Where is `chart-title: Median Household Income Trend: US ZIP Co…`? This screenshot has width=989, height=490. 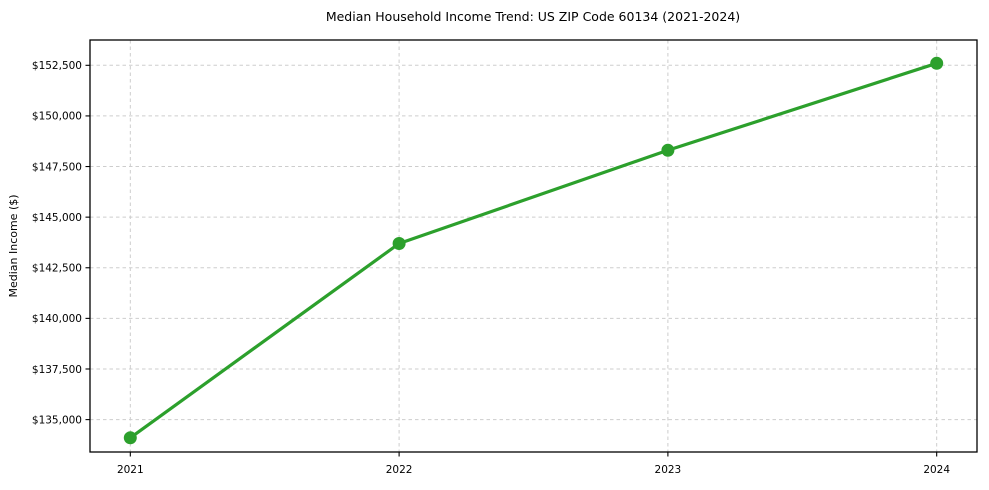
chart-title: Median Household Income Trend: US ZIP Co… is located at coordinates (533, 16).